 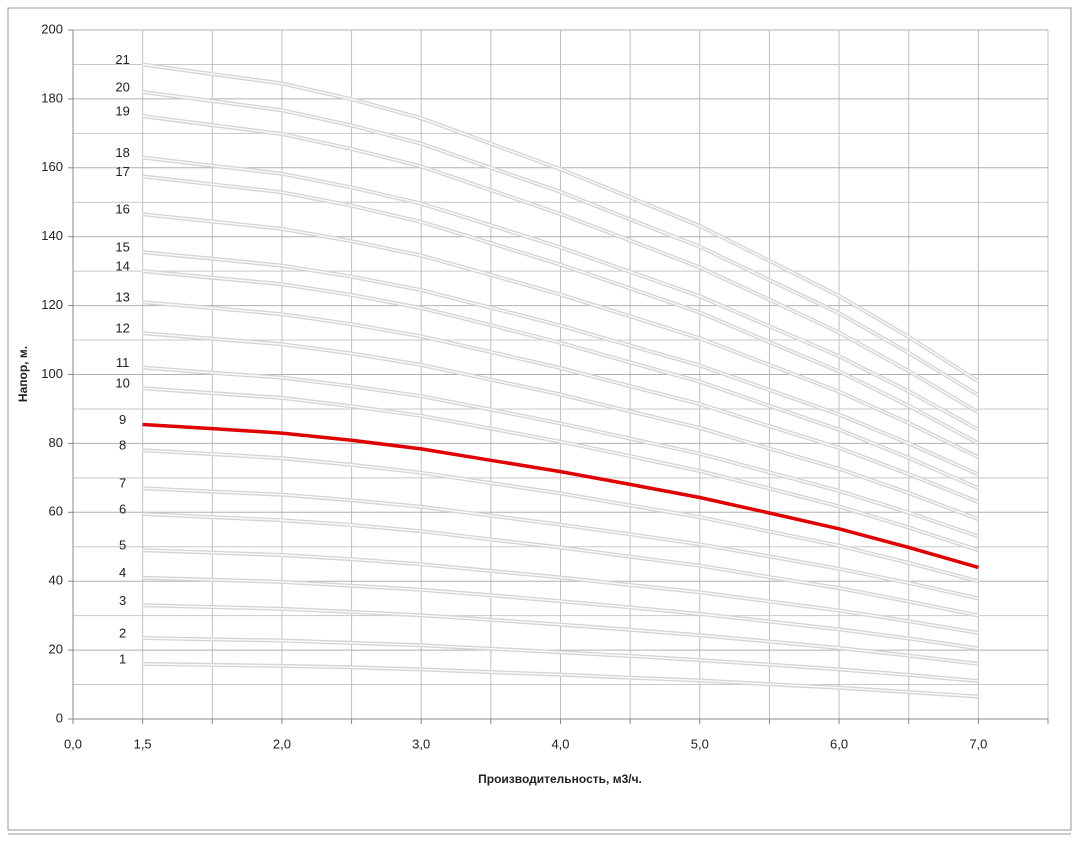 I want to click on y-tick-label: 40, so click(x=56, y=580).